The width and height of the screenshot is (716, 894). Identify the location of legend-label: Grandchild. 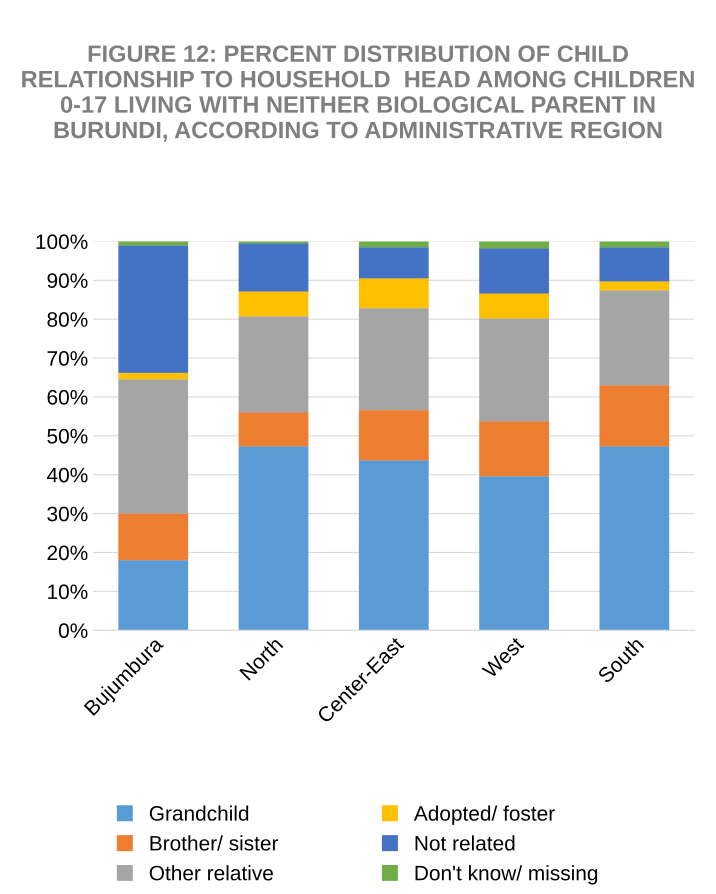
(199, 813).